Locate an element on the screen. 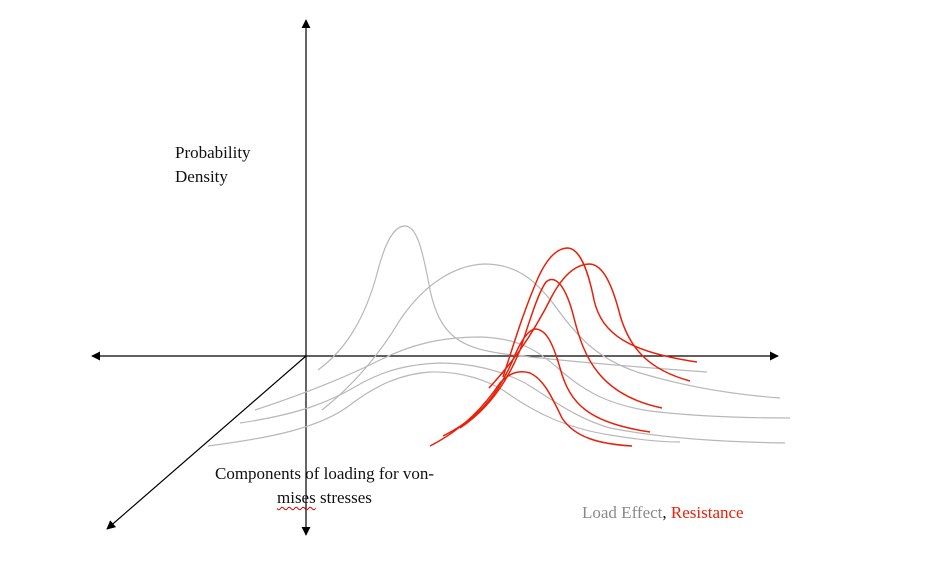 The width and height of the screenshot is (931, 567). resistance-curves is located at coordinates (563, 347).